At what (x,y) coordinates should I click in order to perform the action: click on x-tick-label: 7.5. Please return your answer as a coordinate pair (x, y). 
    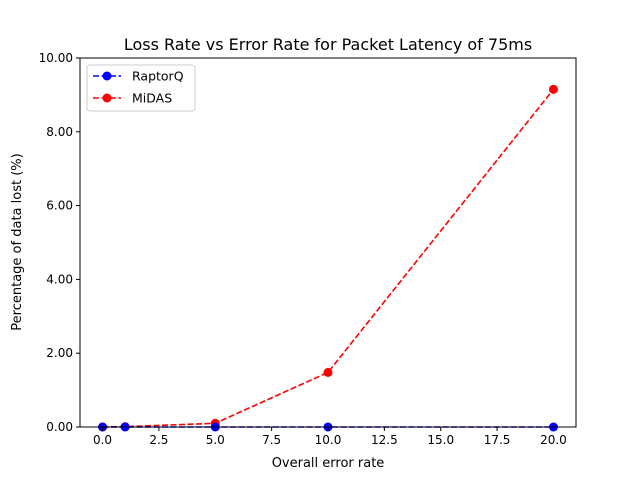
    Looking at the image, I should click on (271, 440).